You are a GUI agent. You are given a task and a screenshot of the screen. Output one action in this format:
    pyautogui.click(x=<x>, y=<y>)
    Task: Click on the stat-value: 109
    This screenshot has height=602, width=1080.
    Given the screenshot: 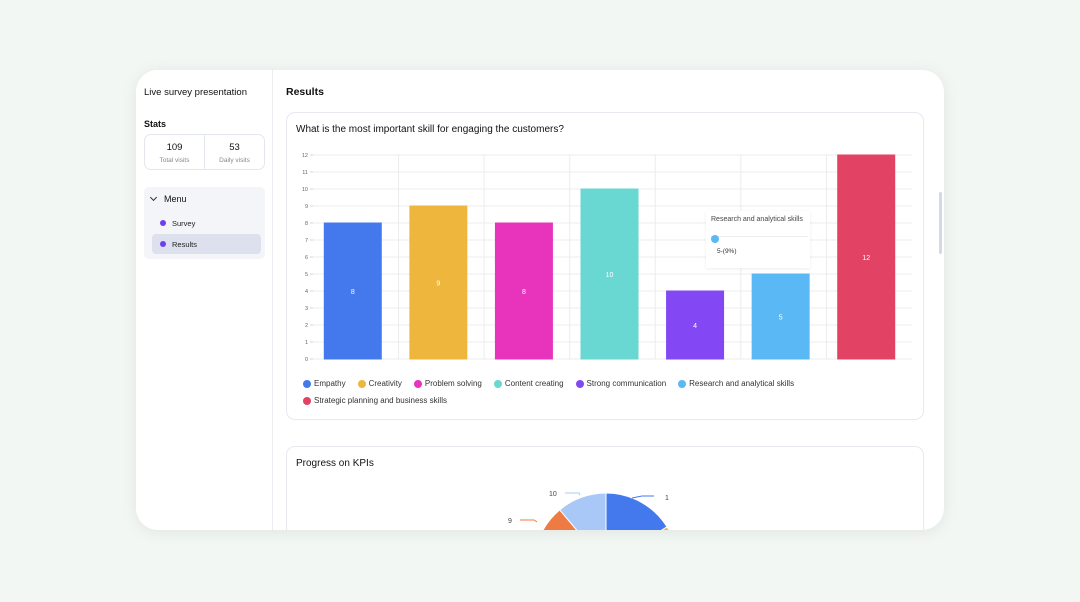 What is the action you would take?
    pyautogui.click(x=174, y=147)
    